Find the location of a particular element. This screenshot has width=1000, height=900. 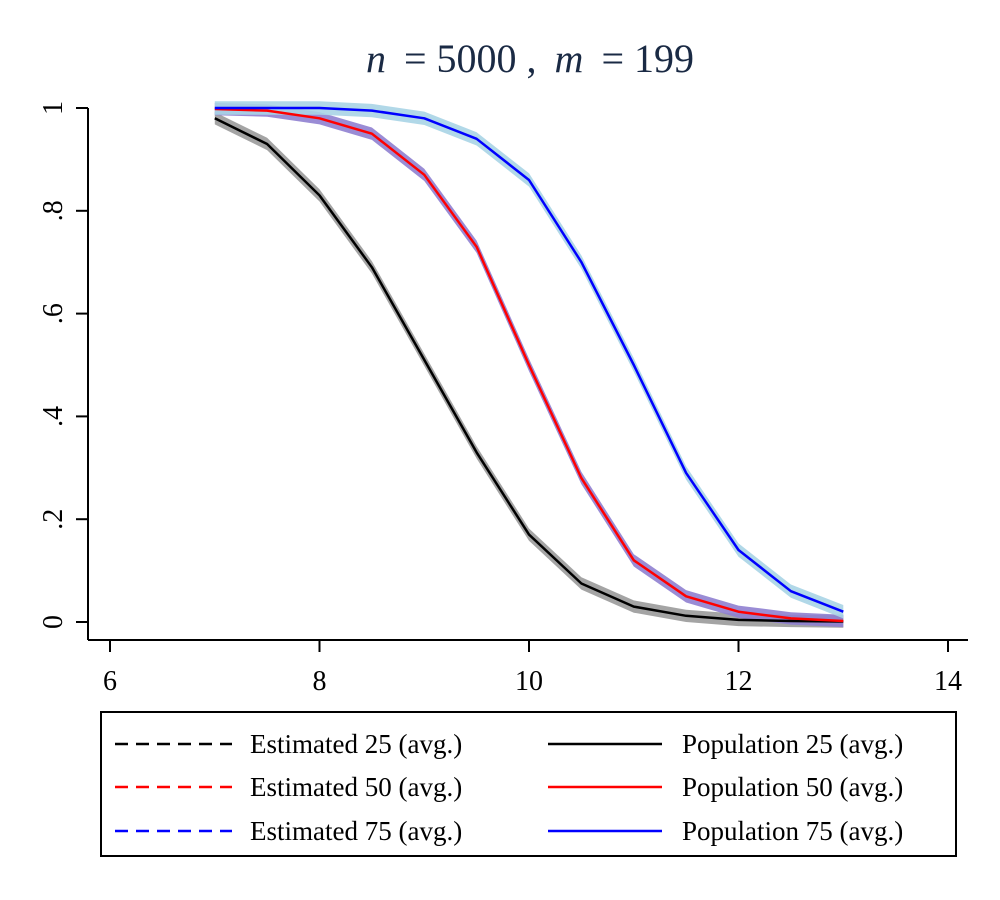

legend-label: Population 25 (avg.) is located at coordinates (792, 744).